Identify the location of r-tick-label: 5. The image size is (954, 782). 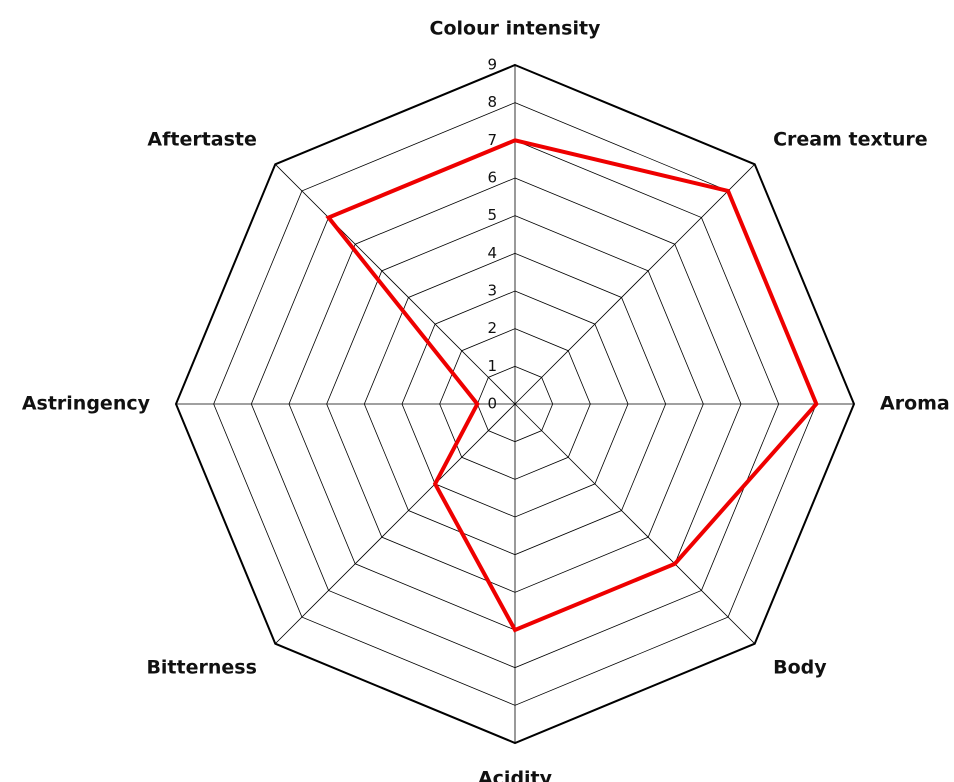
(492, 215).